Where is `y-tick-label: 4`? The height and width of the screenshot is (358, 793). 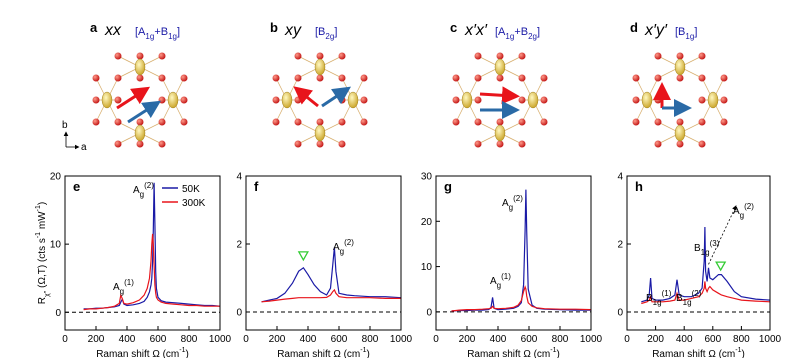 y-tick-label: 4 is located at coordinates (239, 177).